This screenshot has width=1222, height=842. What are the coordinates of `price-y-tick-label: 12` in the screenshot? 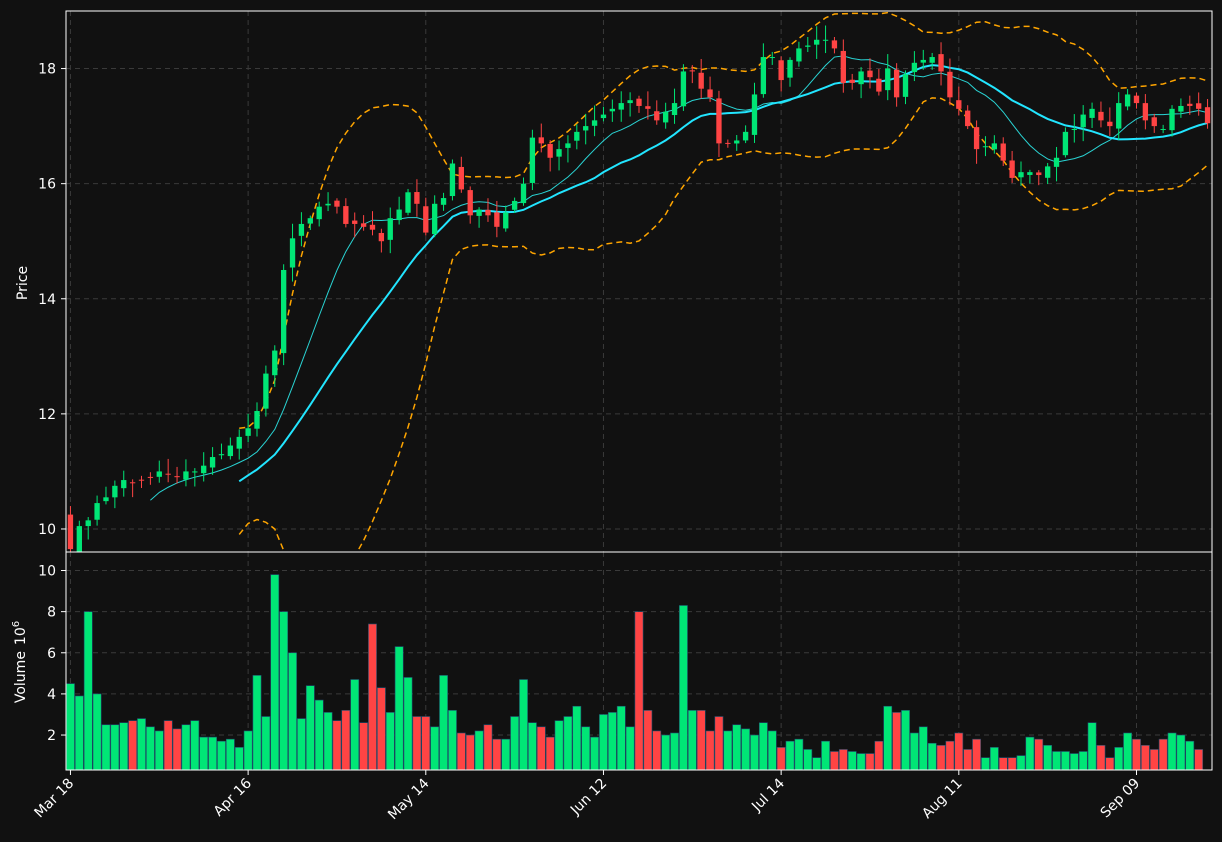 It's located at (47, 415).